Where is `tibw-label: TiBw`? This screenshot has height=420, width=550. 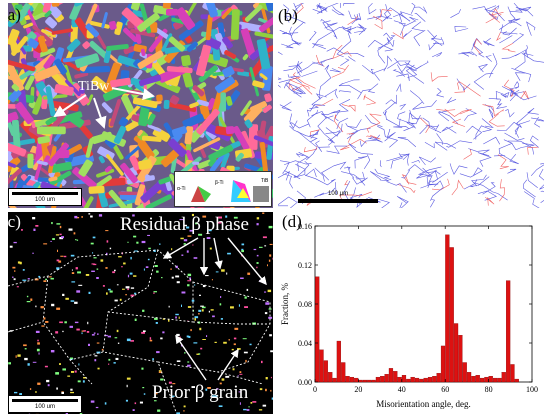 tibw-label: TiBw is located at coordinates (94, 86).